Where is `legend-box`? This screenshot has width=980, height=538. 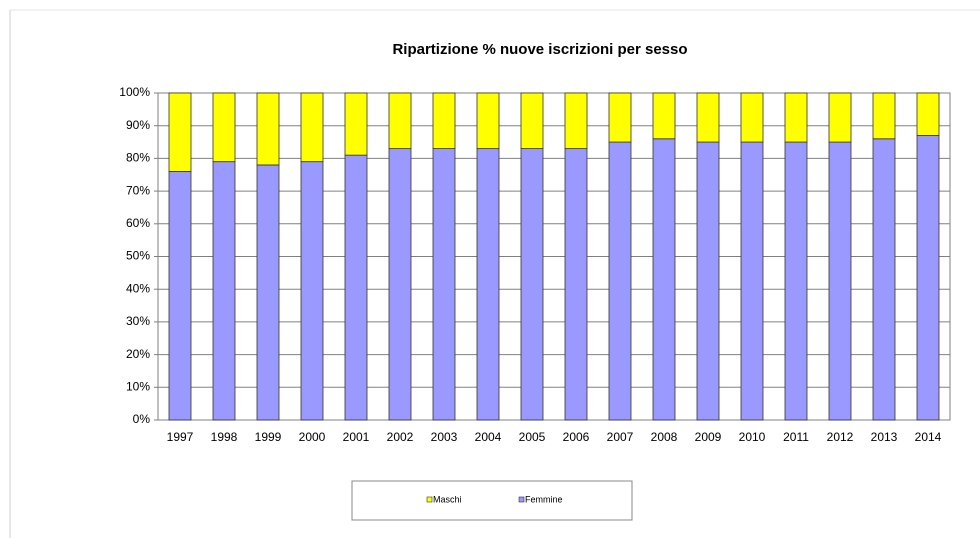
legend-box is located at coordinates (492, 500).